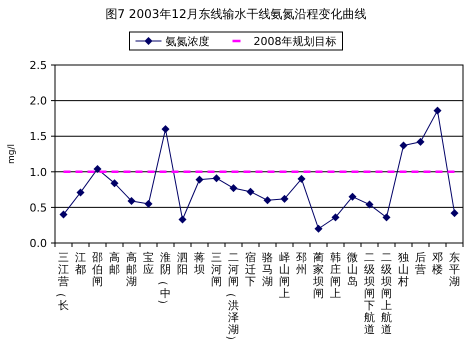 The width and height of the screenshot is (472, 355). I want to click on x-tick-label: 韩庄闸上, so click(335, 275).